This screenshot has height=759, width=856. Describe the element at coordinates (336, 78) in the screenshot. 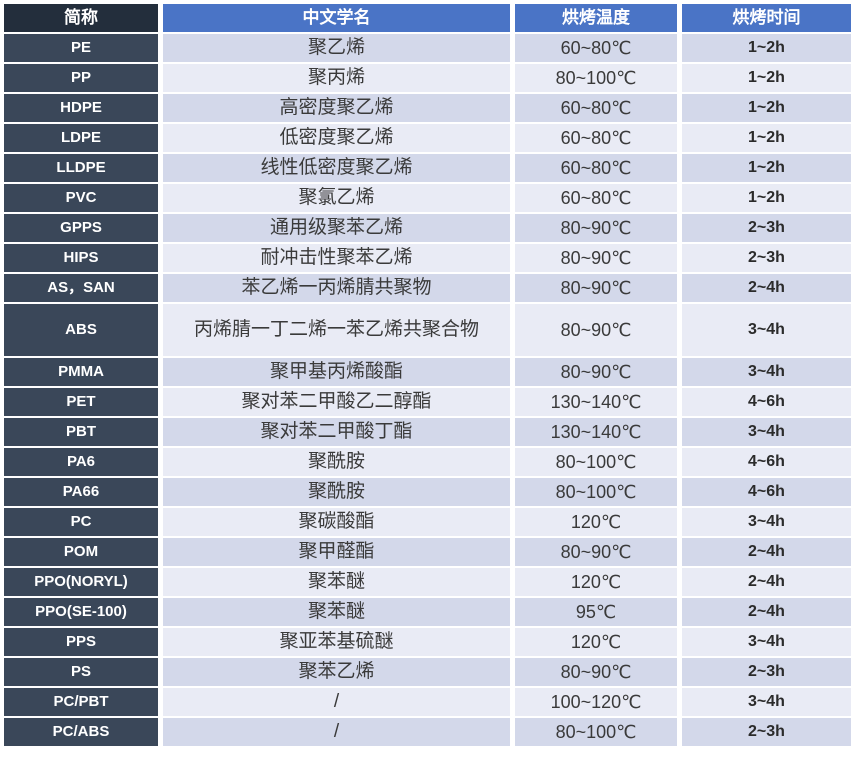

I see `name-cell: 聚丙烯` at that location.